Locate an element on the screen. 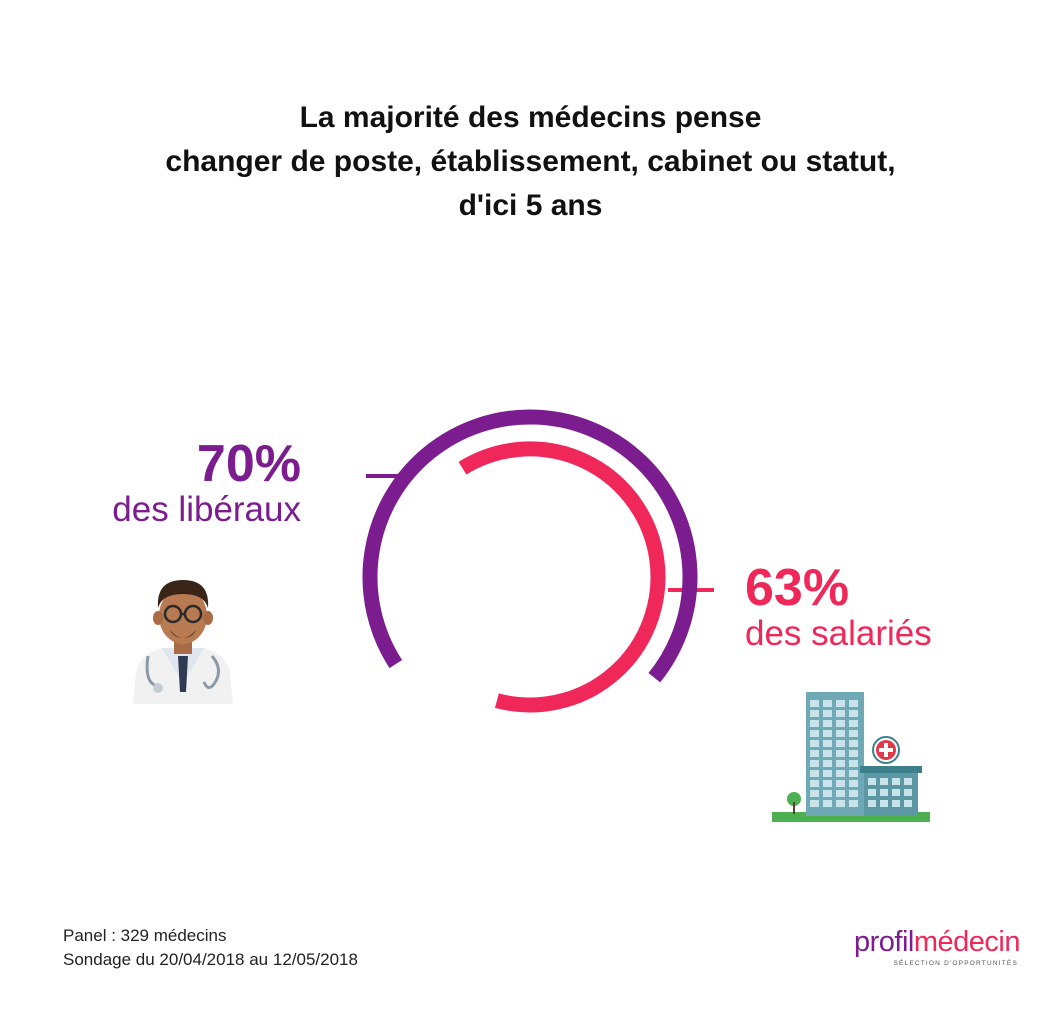 This screenshot has width=1061, height=1009. label-salaries: des salariés is located at coordinates (838, 633).